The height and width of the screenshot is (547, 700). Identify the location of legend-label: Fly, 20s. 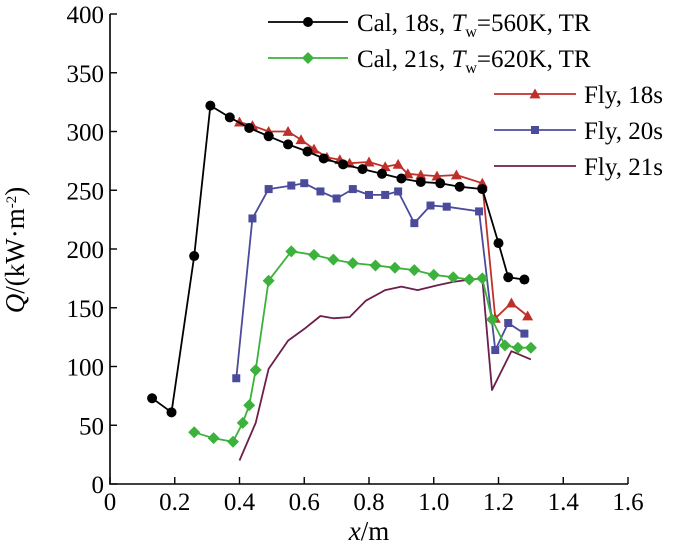
(623, 131).